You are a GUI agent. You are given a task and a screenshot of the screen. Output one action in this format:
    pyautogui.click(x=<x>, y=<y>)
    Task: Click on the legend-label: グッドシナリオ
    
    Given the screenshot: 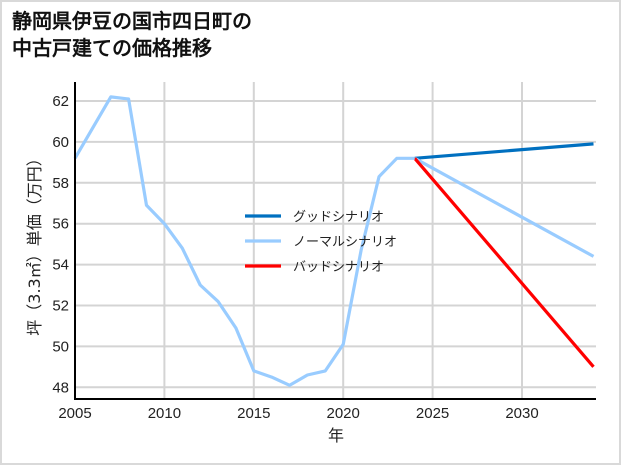 What is the action you would take?
    pyautogui.click(x=338, y=217)
    